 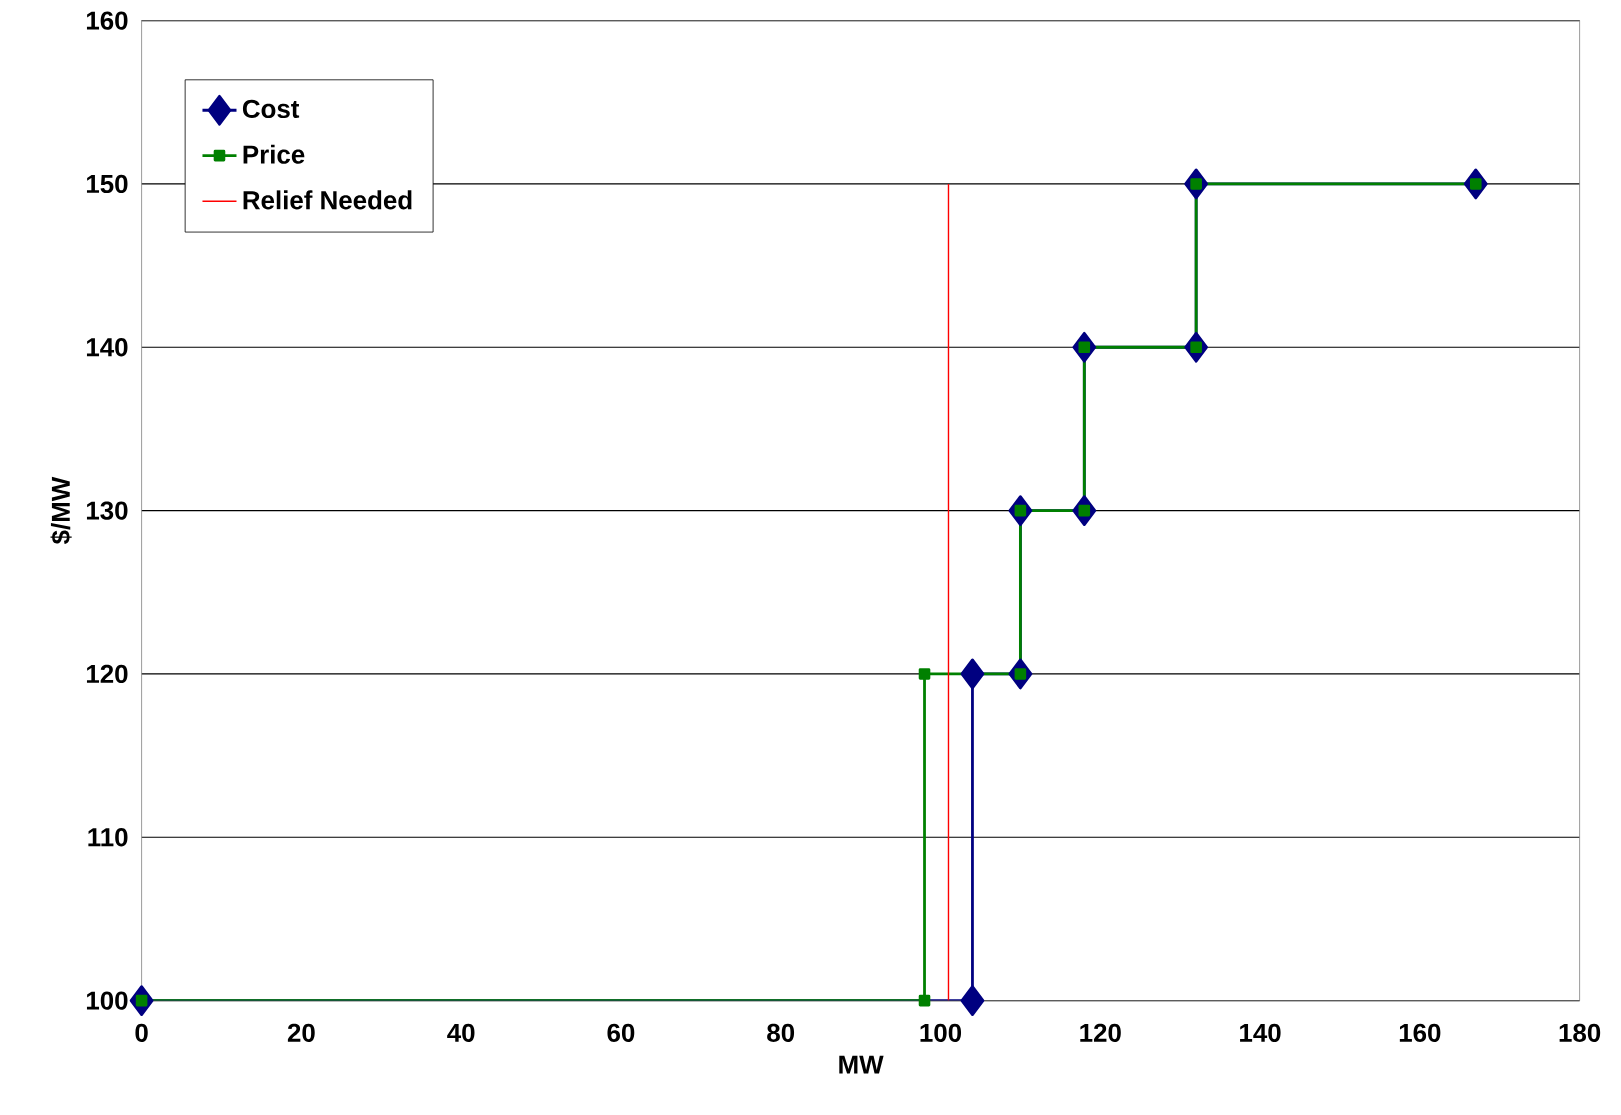 What do you see at coordinates (1580, 1032) in the screenshot?
I see `x-tick-label: 180` at bounding box center [1580, 1032].